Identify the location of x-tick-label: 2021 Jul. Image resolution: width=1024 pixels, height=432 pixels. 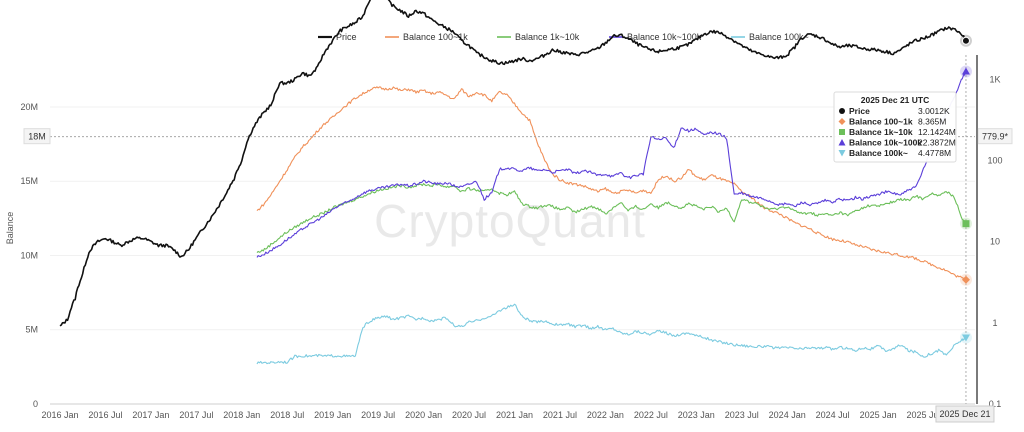
(560, 415).